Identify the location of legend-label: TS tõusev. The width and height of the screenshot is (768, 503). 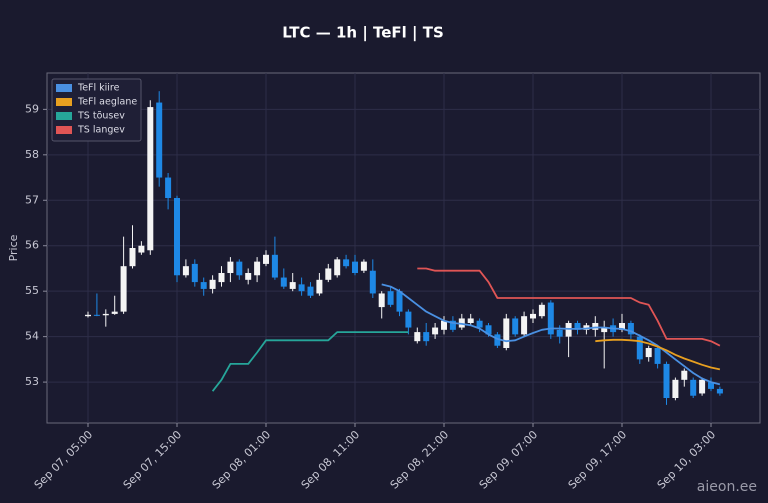
(101, 116).